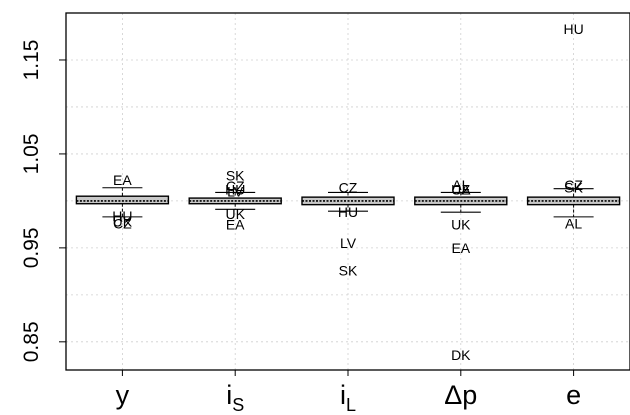 The height and width of the screenshot is (415, 630). What do you see at coordinates (31, 247) in the screenshot?
I see `y-tick-label: 0.95` at bounding box center [31, 247].